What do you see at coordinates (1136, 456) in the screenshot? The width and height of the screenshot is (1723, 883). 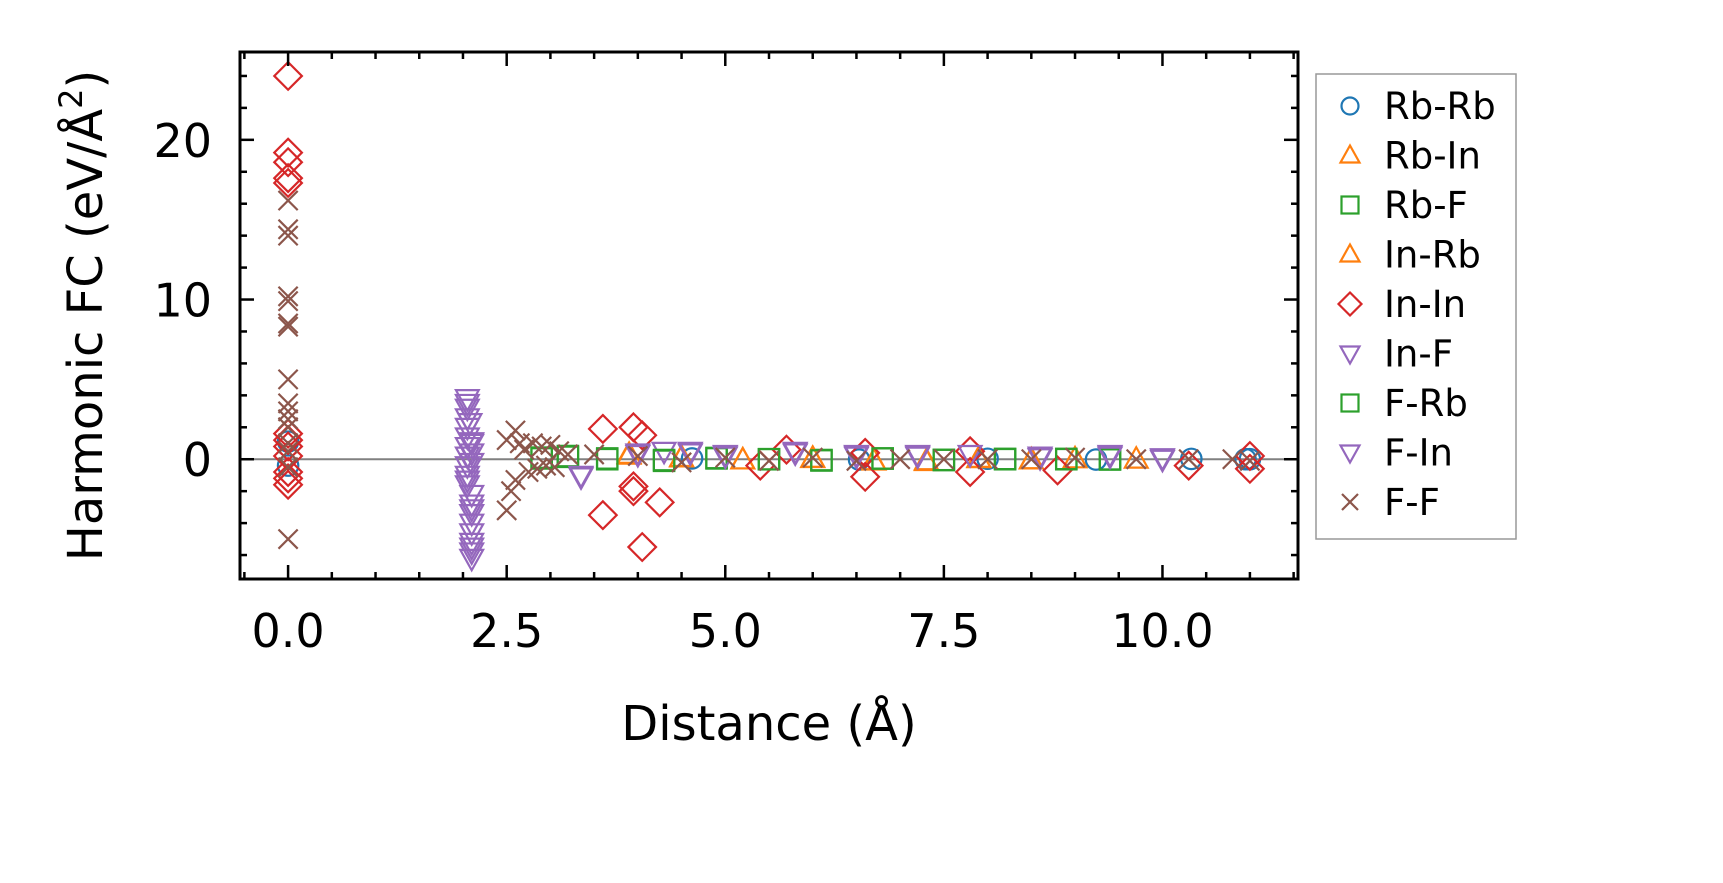 I see `data-point-rb-in` at bounding box center [1136, 456].